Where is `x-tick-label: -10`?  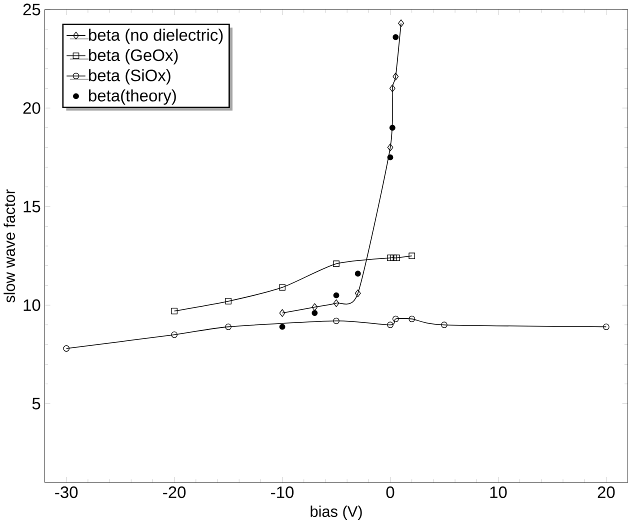
x-tick-label: -10 is located at coordinates (282, 492).